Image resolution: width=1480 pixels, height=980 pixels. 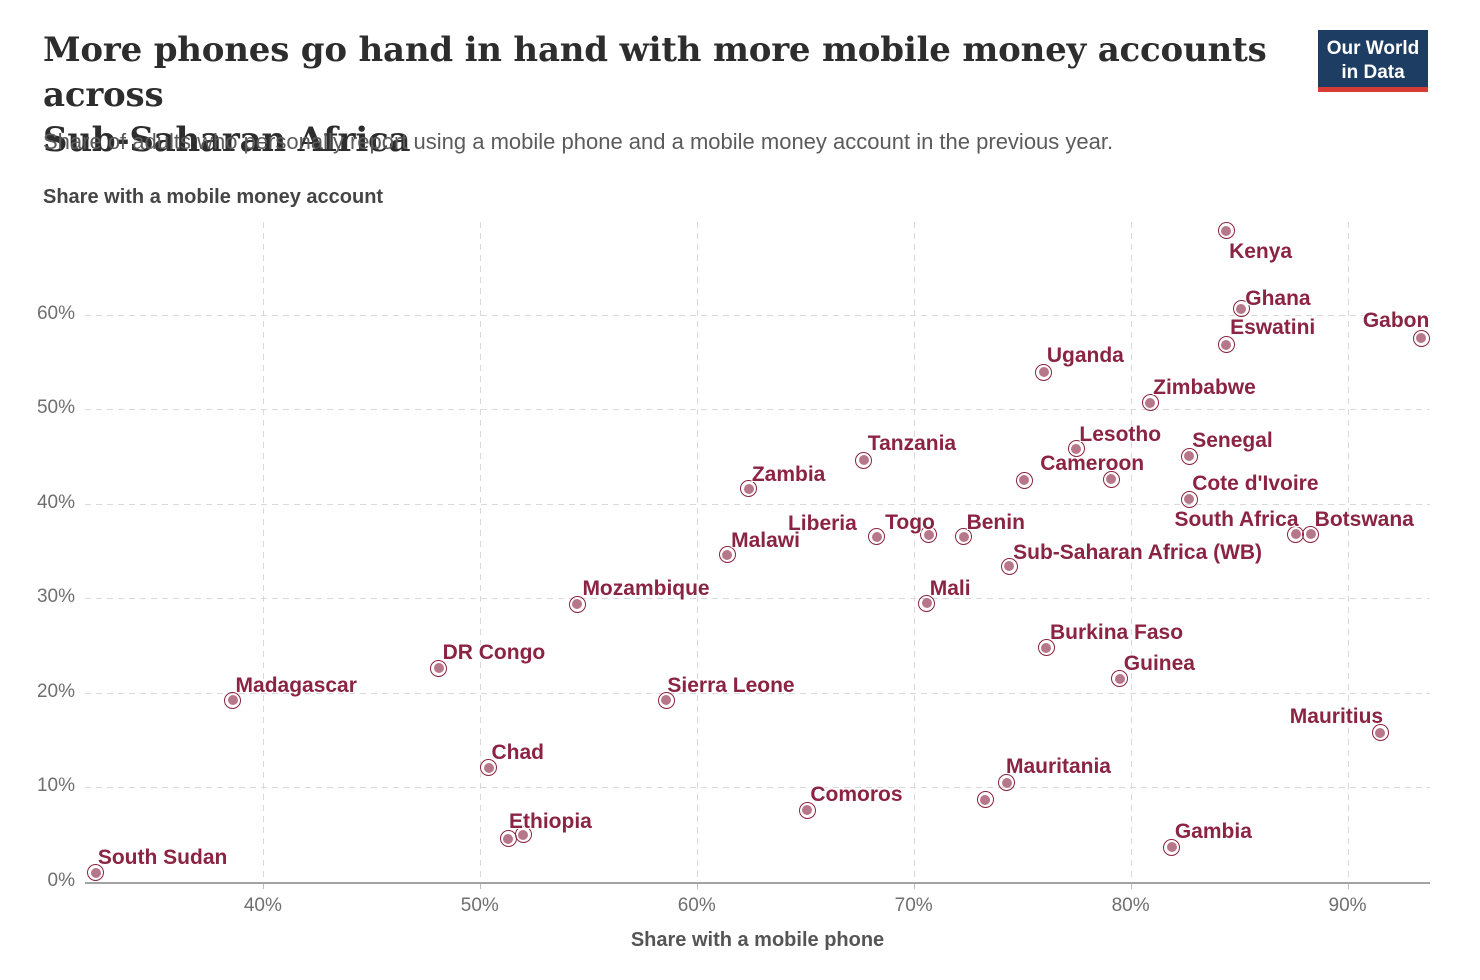 I want to click on data-point-ring-botswana, so click(x=1311, y=534).